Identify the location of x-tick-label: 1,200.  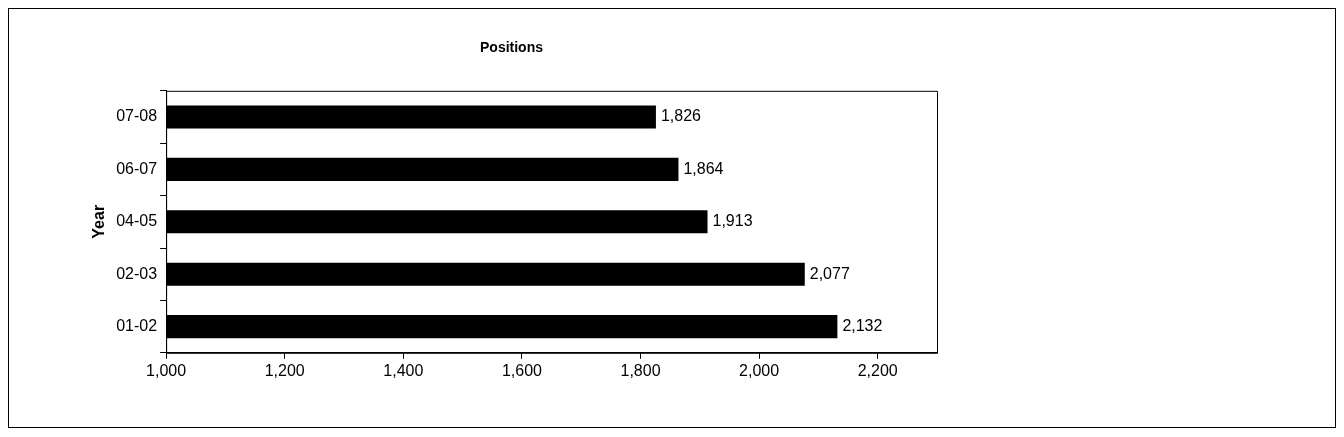
(284, 370).